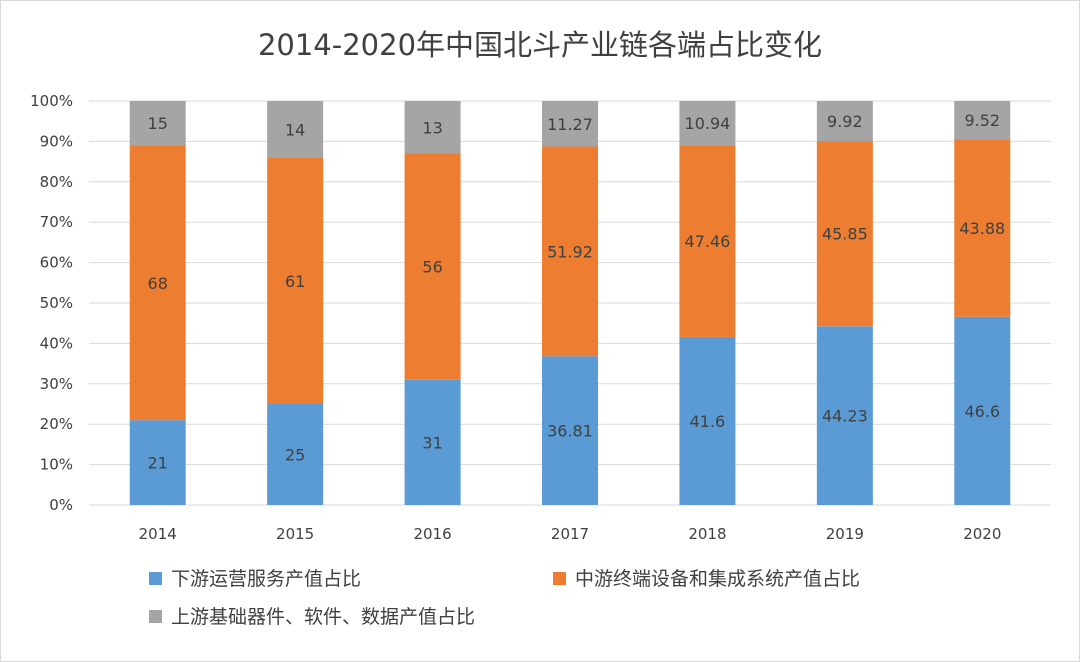 Image resolution: width=1080 pixels, height=662 pixels. I want to click on y-tick-label: 80%, so click(56, 182).